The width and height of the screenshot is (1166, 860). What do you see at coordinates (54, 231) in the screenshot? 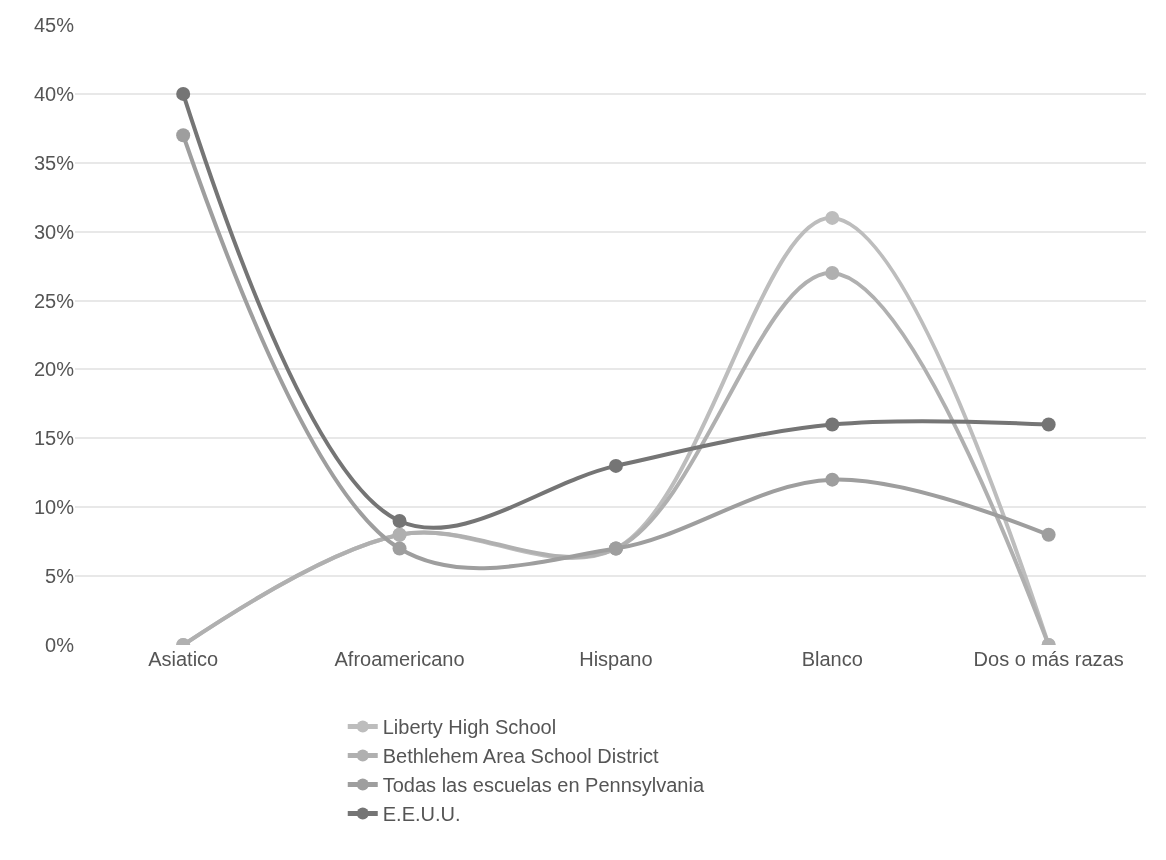
I see `y-tick-label: 30%` at bounding box center [54, 231].